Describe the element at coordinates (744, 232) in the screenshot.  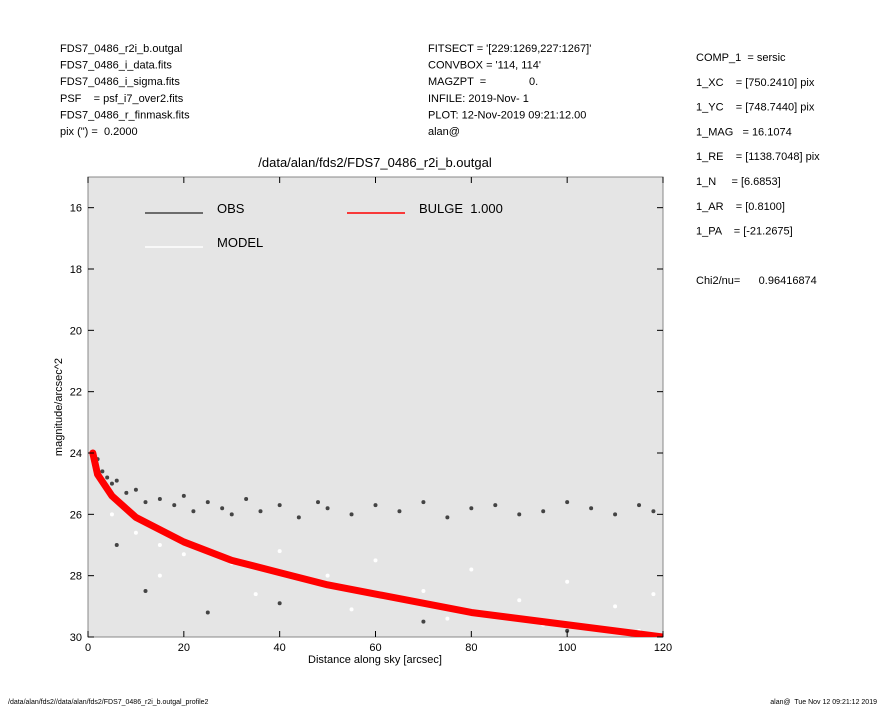
I see `fit-parameter: 1_PA = [-21.2675]` at that location.